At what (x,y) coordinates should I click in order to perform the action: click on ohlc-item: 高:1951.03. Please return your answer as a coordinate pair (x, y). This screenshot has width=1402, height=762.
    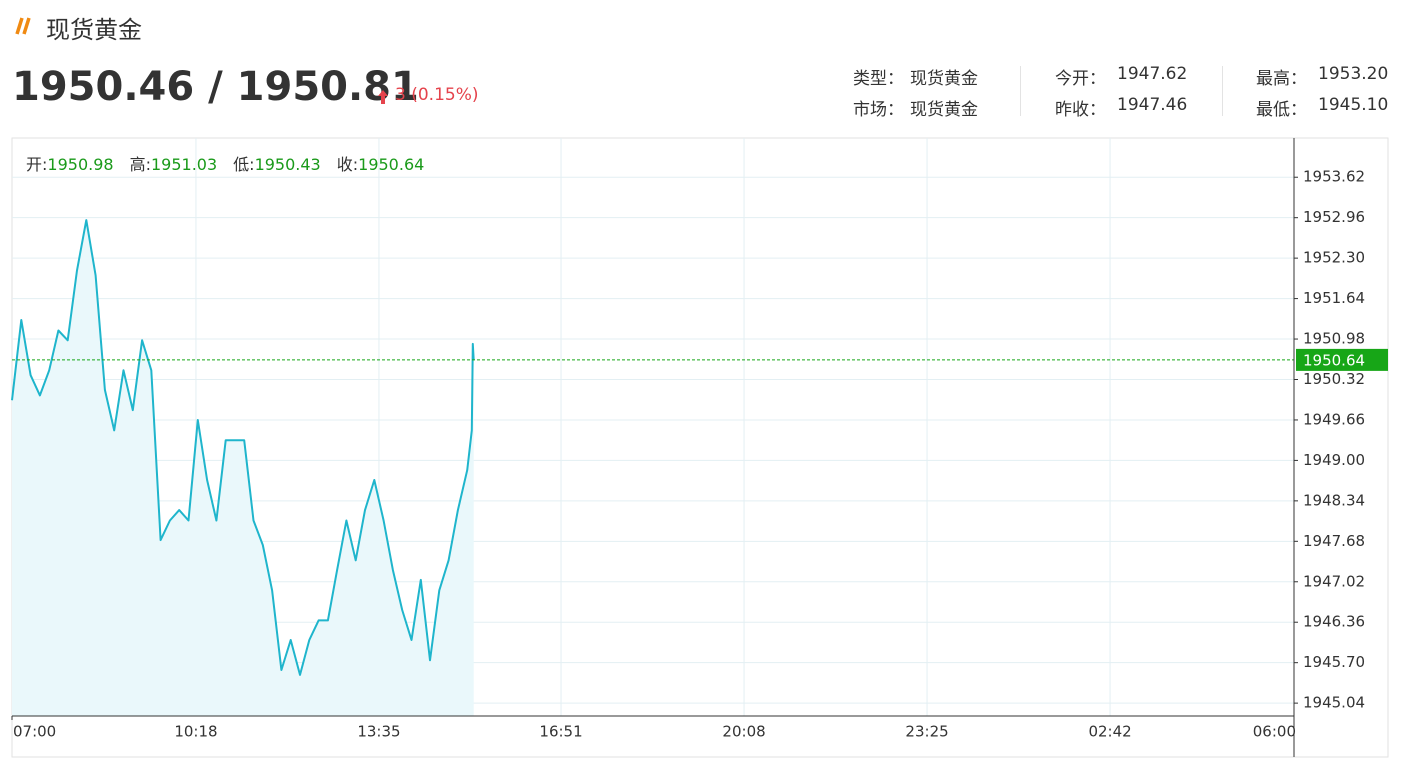
    Looking at the image, I should click on (174, 163).